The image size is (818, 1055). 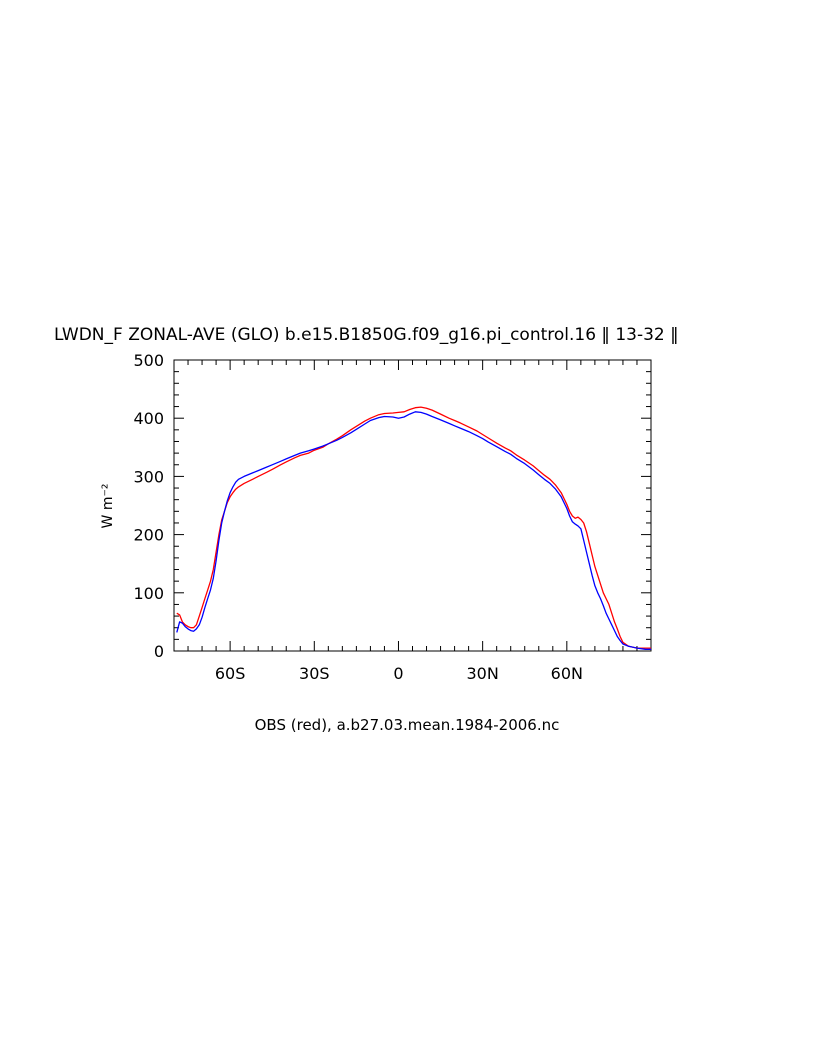 I want to click on series-lines, so click(x=413, y=528).